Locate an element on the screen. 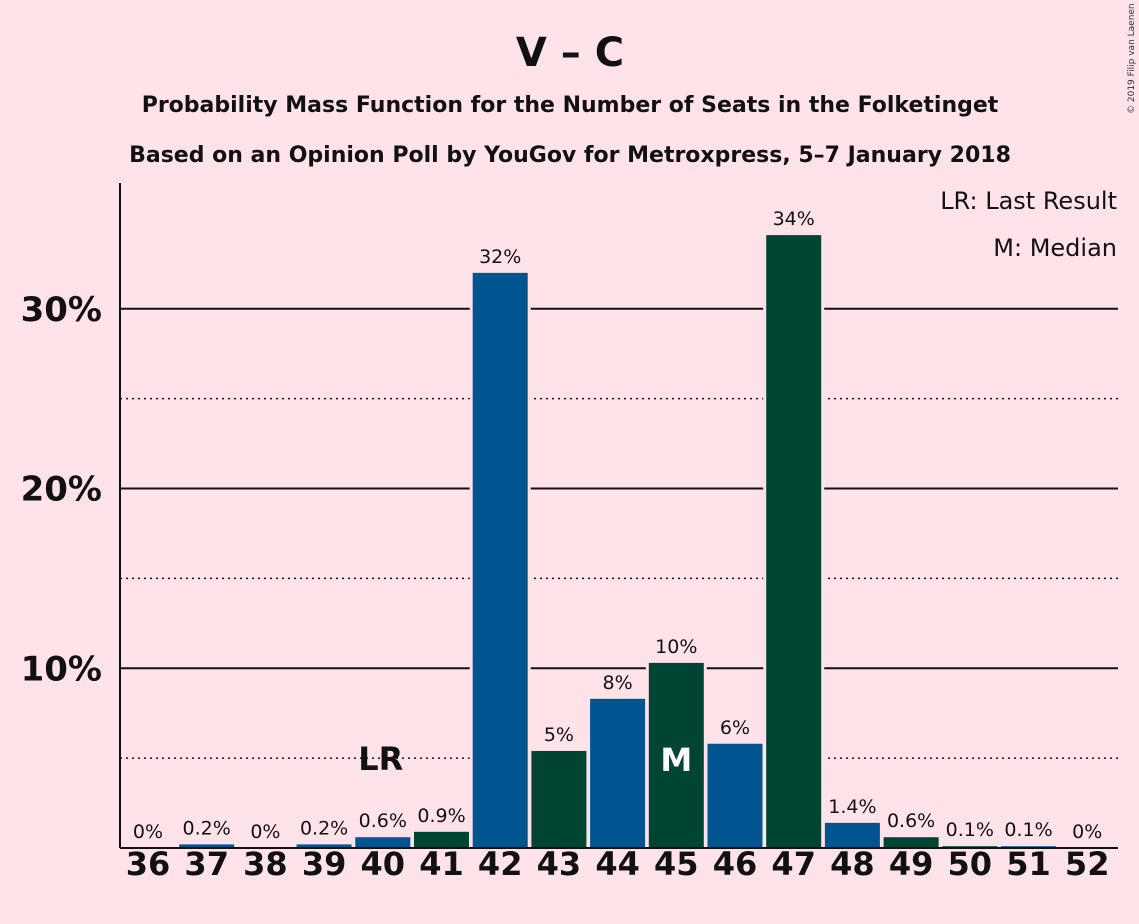 The height and width of the screenshot is (924, 1139). data-label-43: 5% is located at coordinates (559, 735).